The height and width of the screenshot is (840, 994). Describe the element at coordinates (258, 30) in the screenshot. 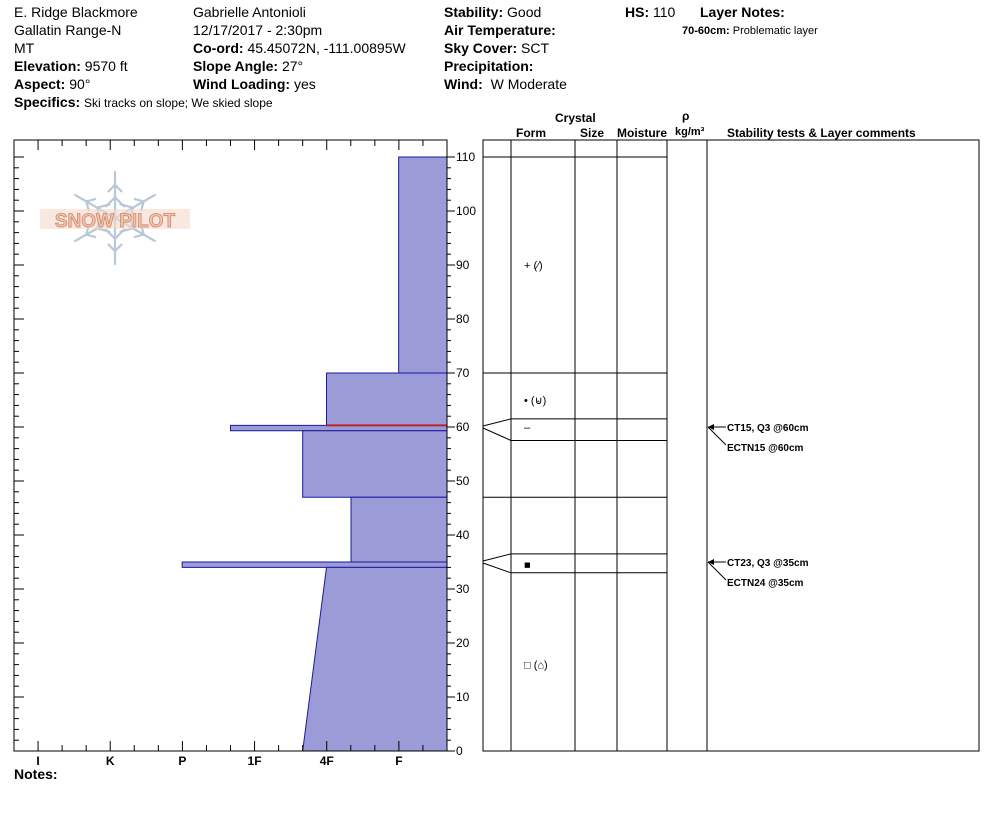

I see `date-time: 12/17/2017 - 2:30pm` at that location.